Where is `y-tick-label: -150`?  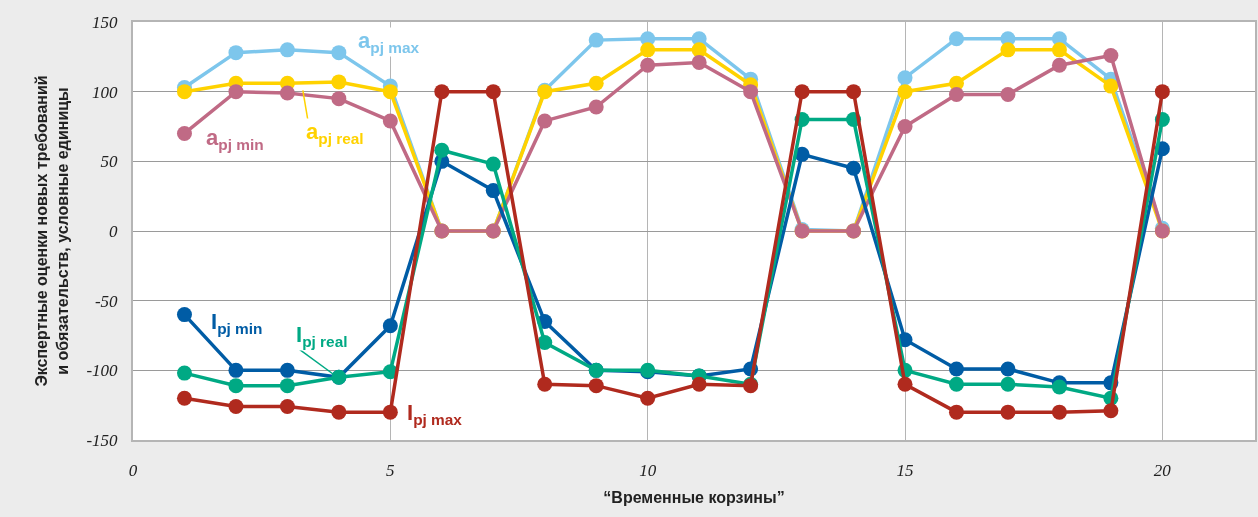
y-tick-label: -150 is located at coordinates (102, 440).